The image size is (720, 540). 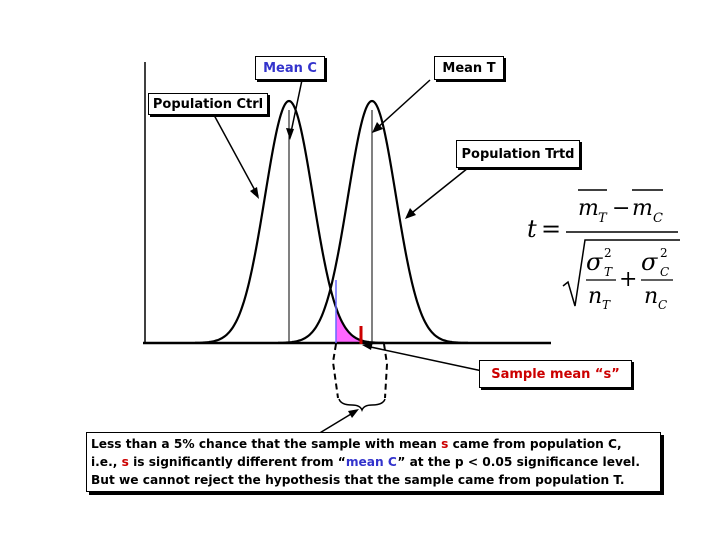 What do you see at coordinates (555, 374) in the screenshot?
I see `sample-mean-label: Sample mean “s”` at bounding box center [555, 374].